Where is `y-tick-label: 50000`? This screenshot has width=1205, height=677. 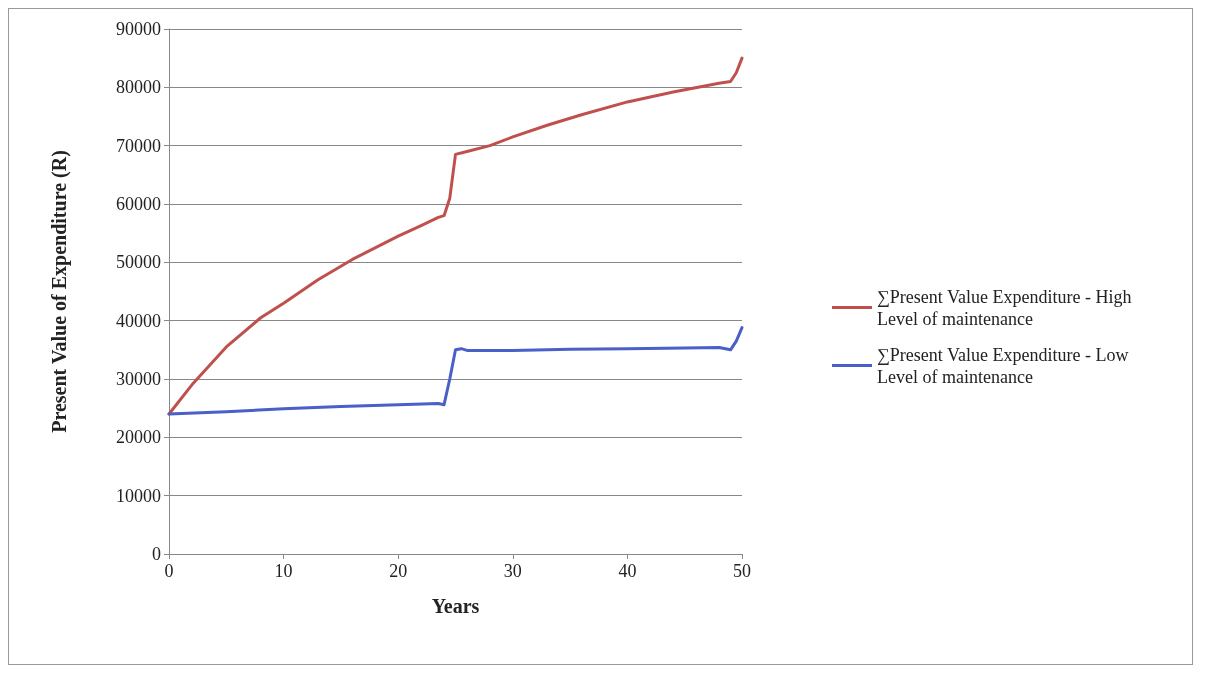 y-tick-label: 50000 is located at coordinates (138, 262).